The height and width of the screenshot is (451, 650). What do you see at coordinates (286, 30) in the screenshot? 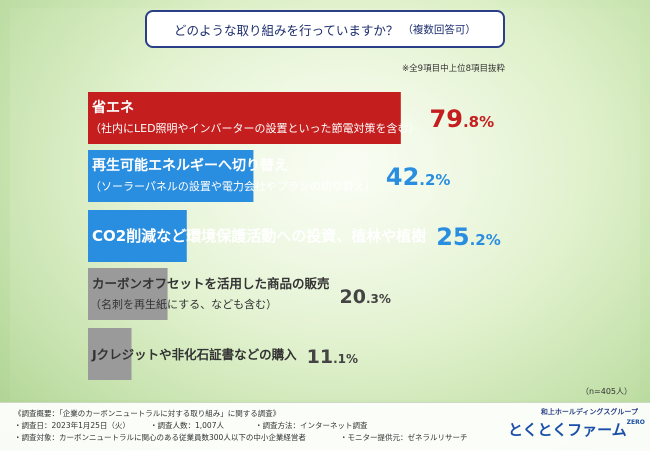
I see `question-text: どのような取り組みを行っていますか？` at bounding box center [286, 30].